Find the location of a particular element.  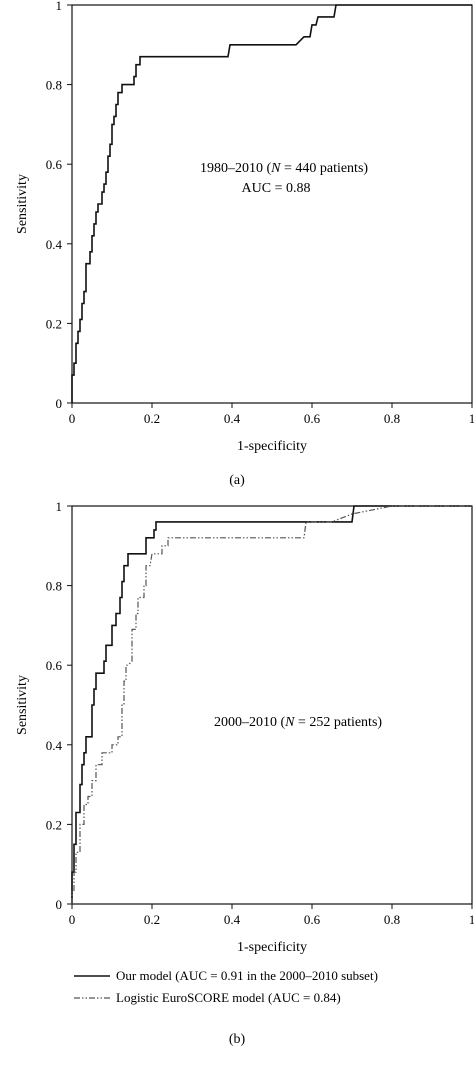

y-tick-label-b: 0.4 is located at coordinates (54, 745).